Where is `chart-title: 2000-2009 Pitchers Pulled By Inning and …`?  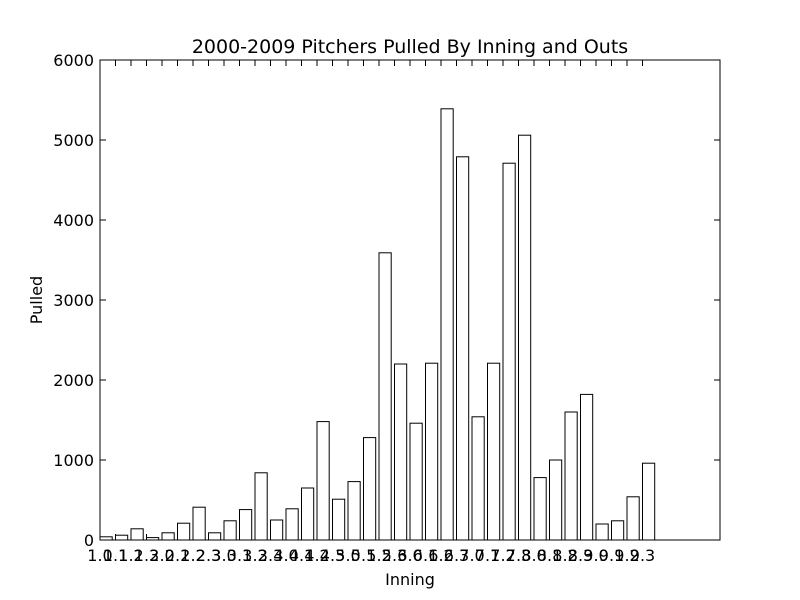 chart-title: 2000-2009 Pitchers Pulled By Inning and … is located at coordinates (410, 47).